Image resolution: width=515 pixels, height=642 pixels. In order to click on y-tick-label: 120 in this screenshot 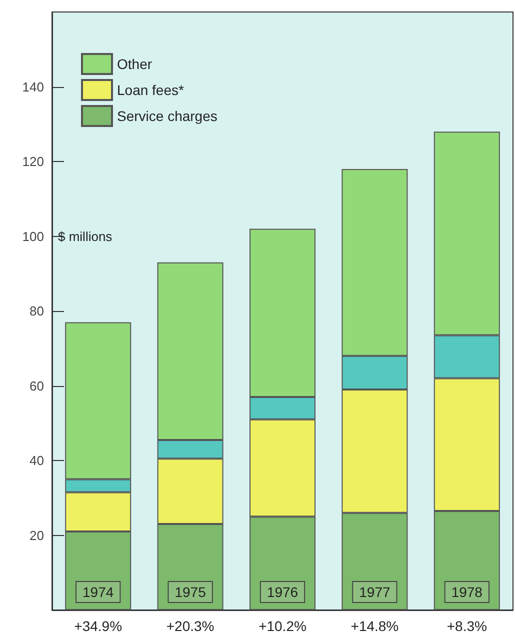, I will do `click(33, 161)`.